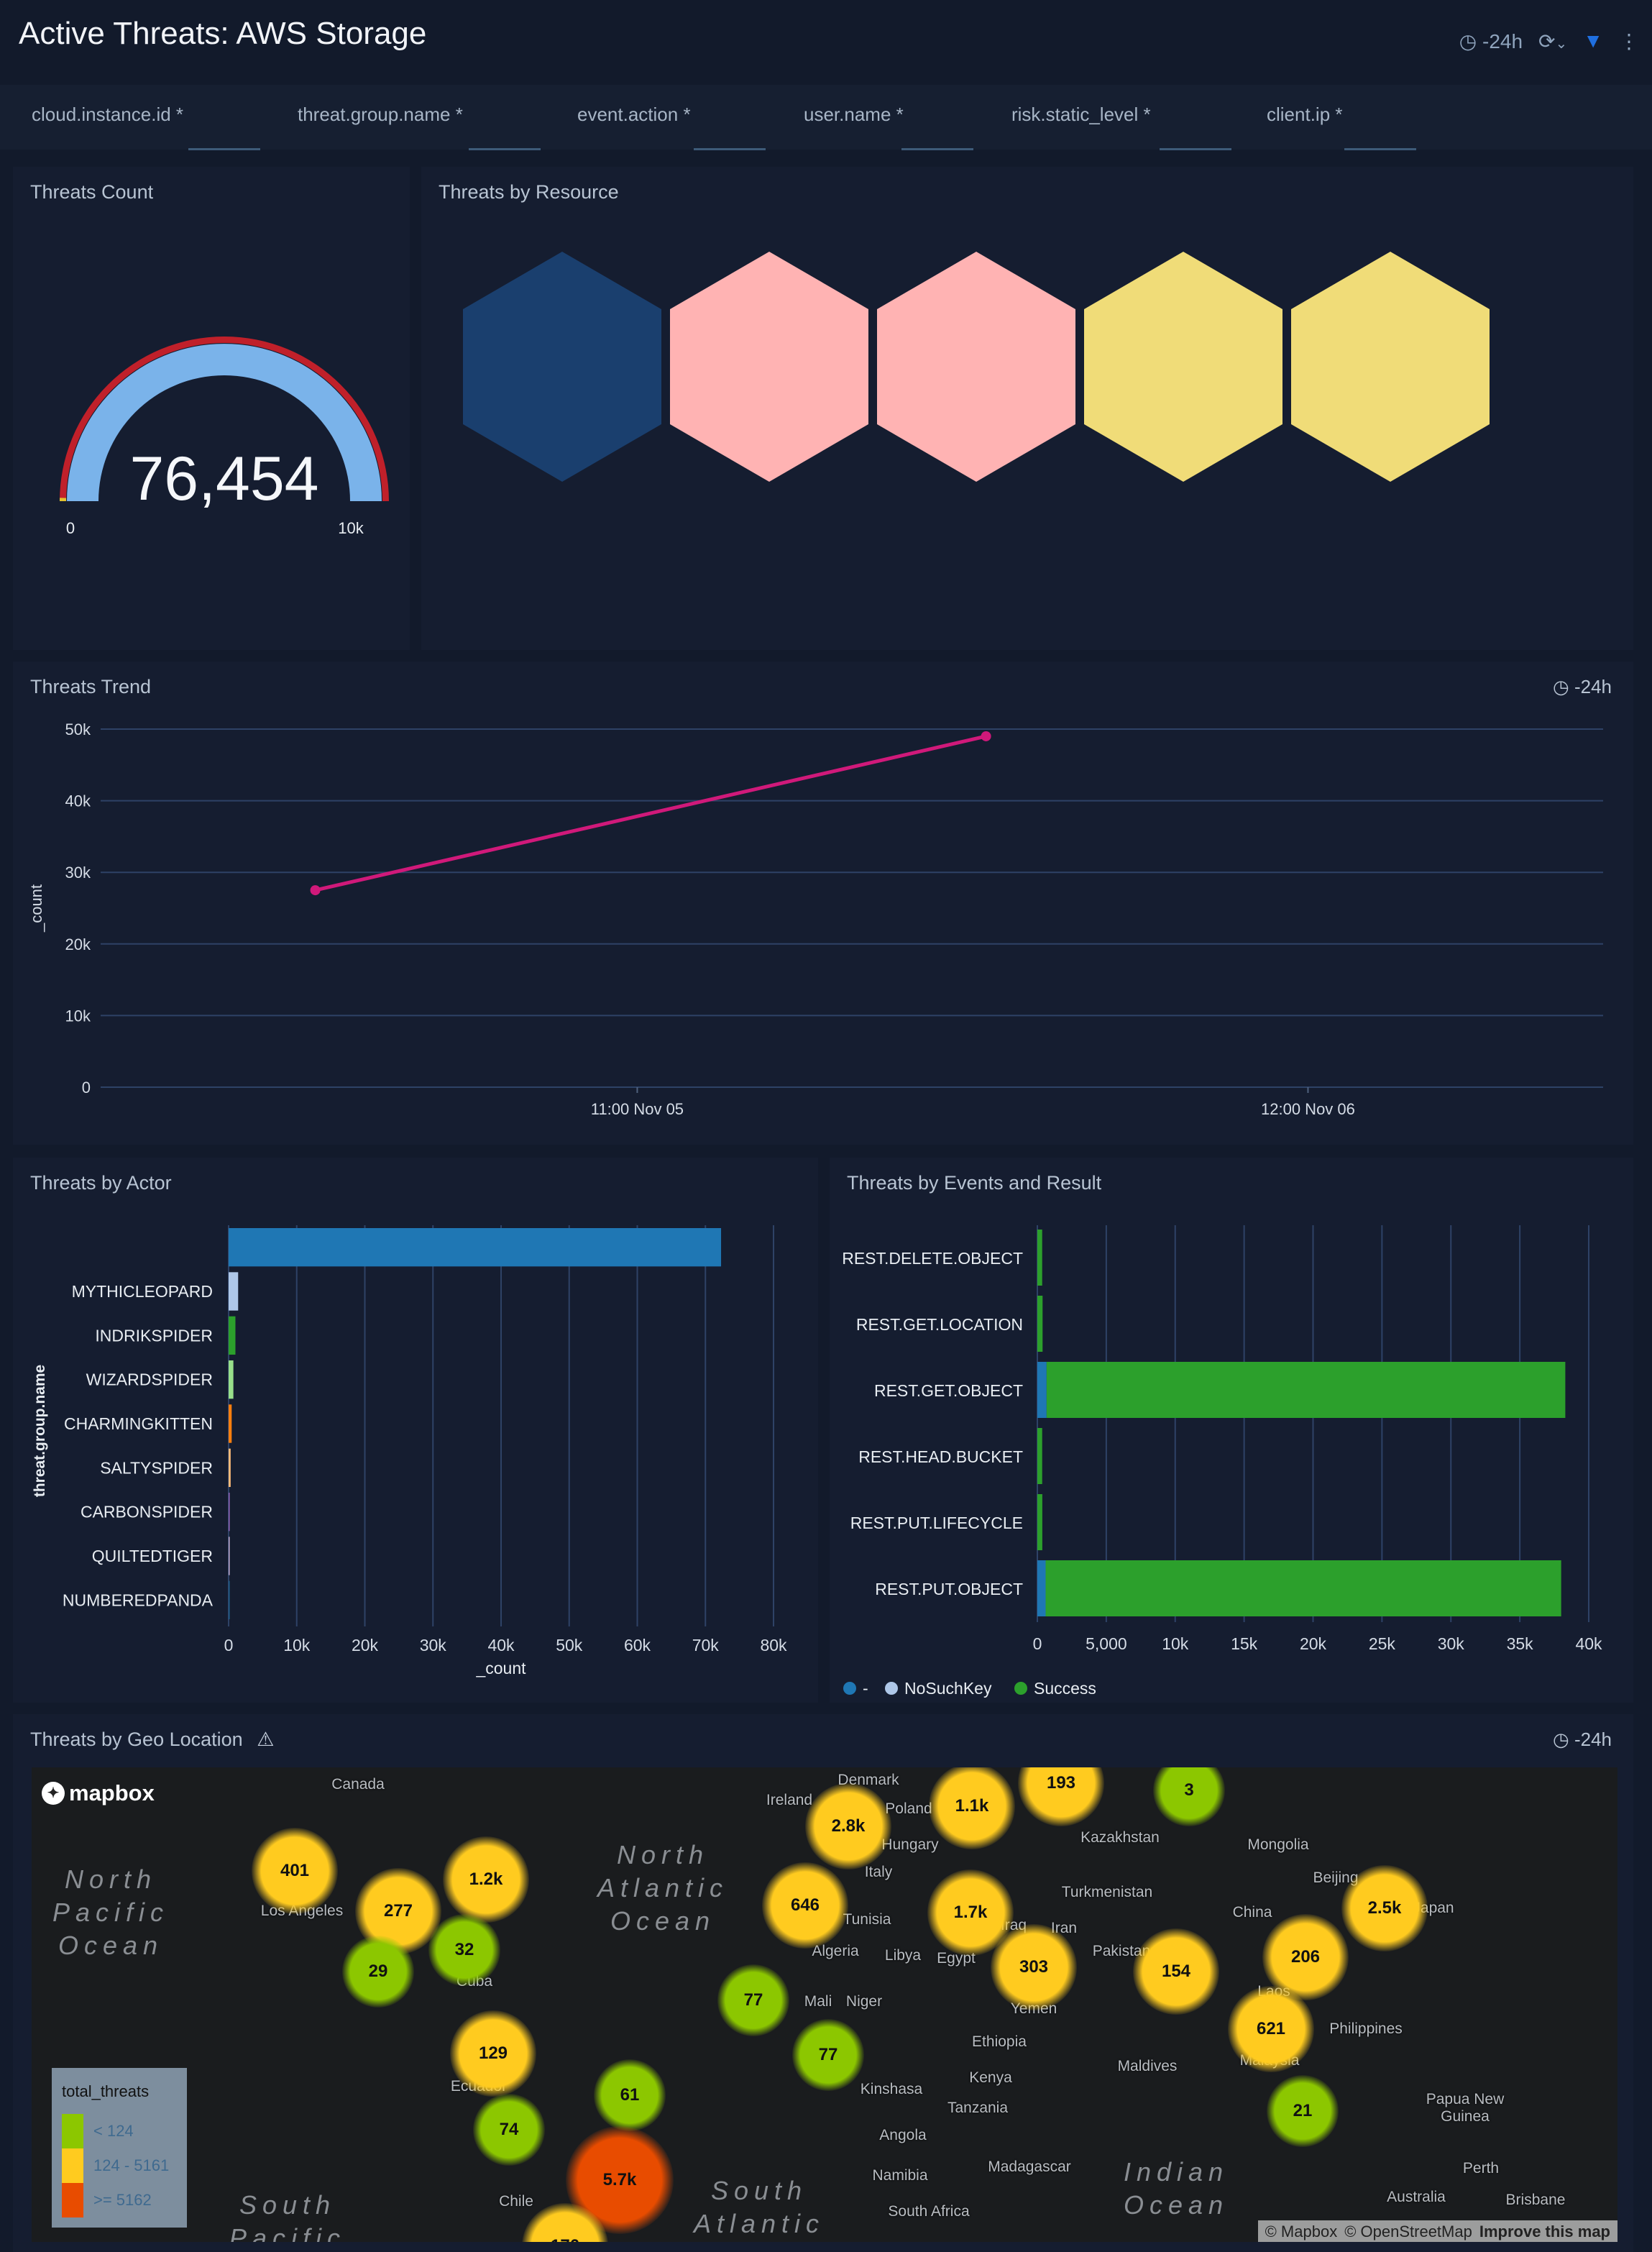  I want to click on filter-user-name: user.name *, so click(889, 127).